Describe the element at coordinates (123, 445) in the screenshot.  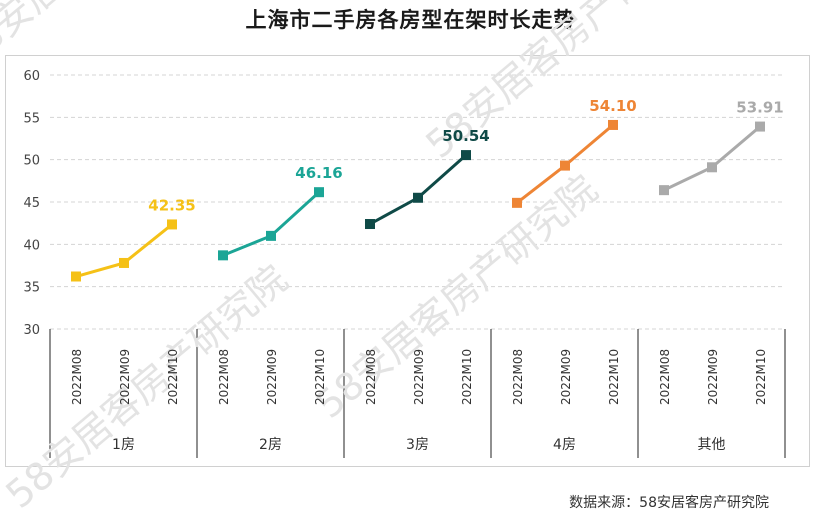
I see `group-label: 1房` at that location.